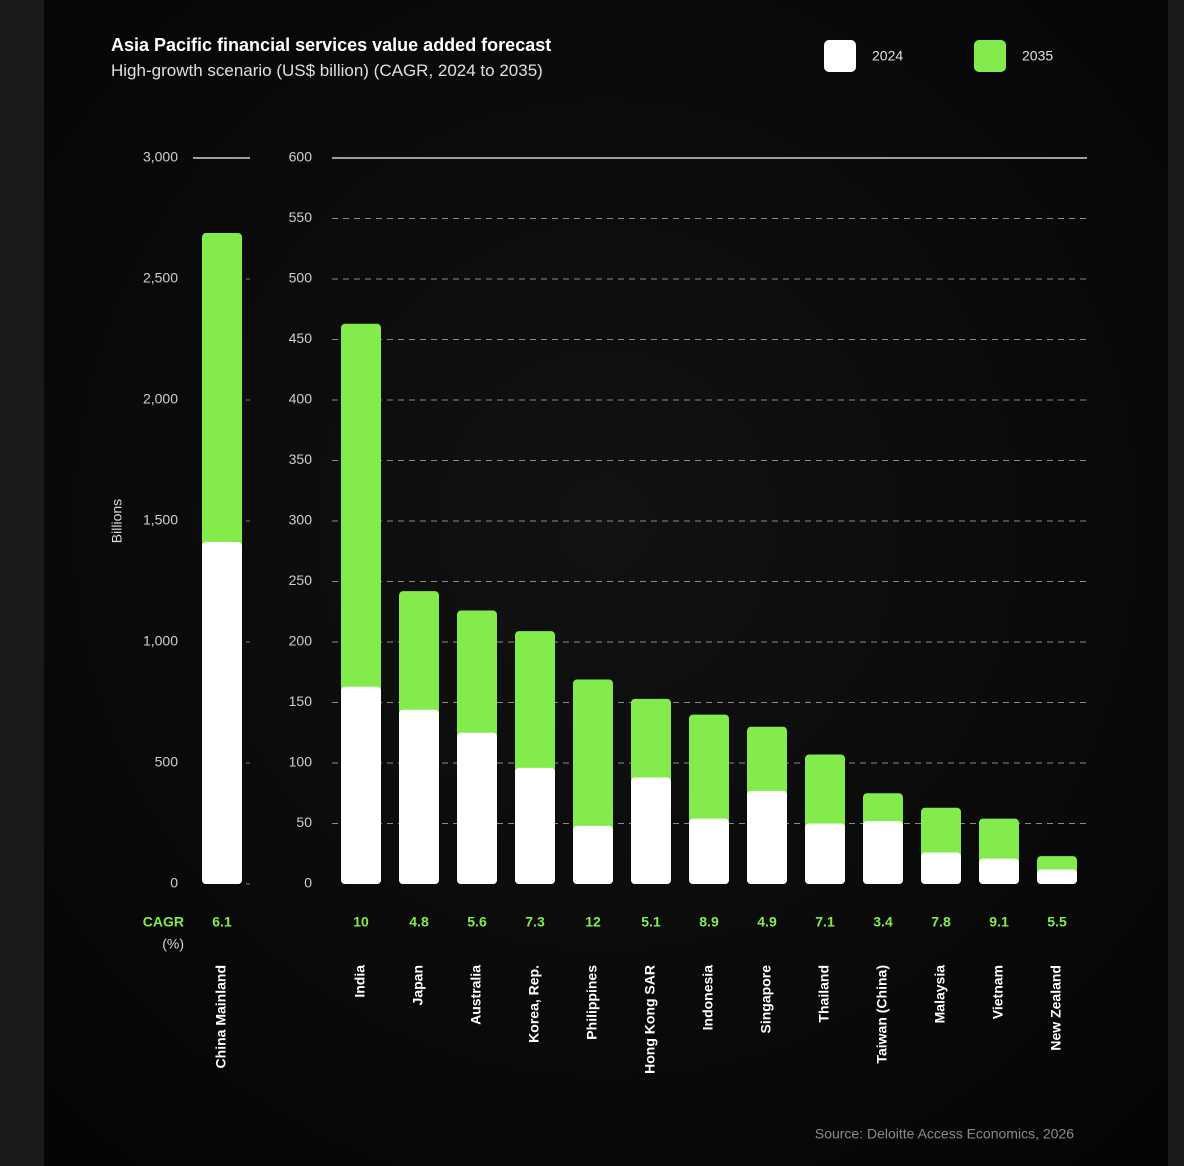 The image size is (1184, 1166). What do you see at coordinates (944, 1134) in the screenshot?
I see `source-note: Source: Deloitte Access Economics, 2026` at bounding box center [944, 1134].